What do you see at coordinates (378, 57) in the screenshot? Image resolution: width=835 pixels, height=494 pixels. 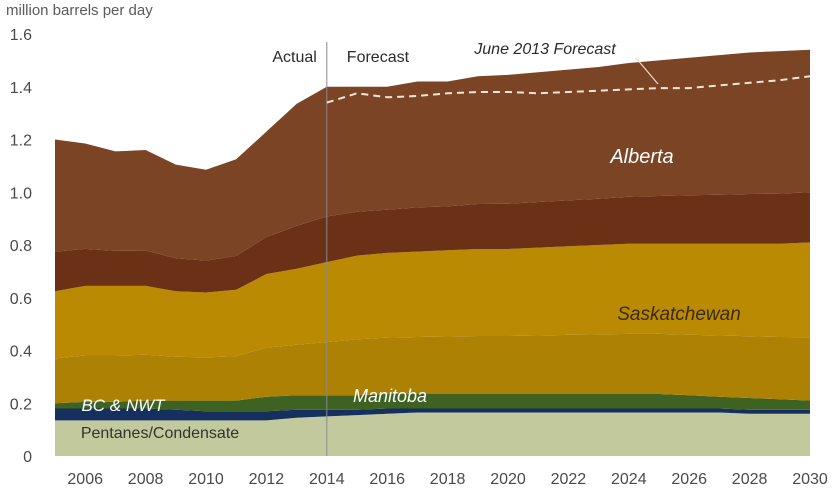 I see `forecast-label: Forecast` at bounding box center [378, 57].